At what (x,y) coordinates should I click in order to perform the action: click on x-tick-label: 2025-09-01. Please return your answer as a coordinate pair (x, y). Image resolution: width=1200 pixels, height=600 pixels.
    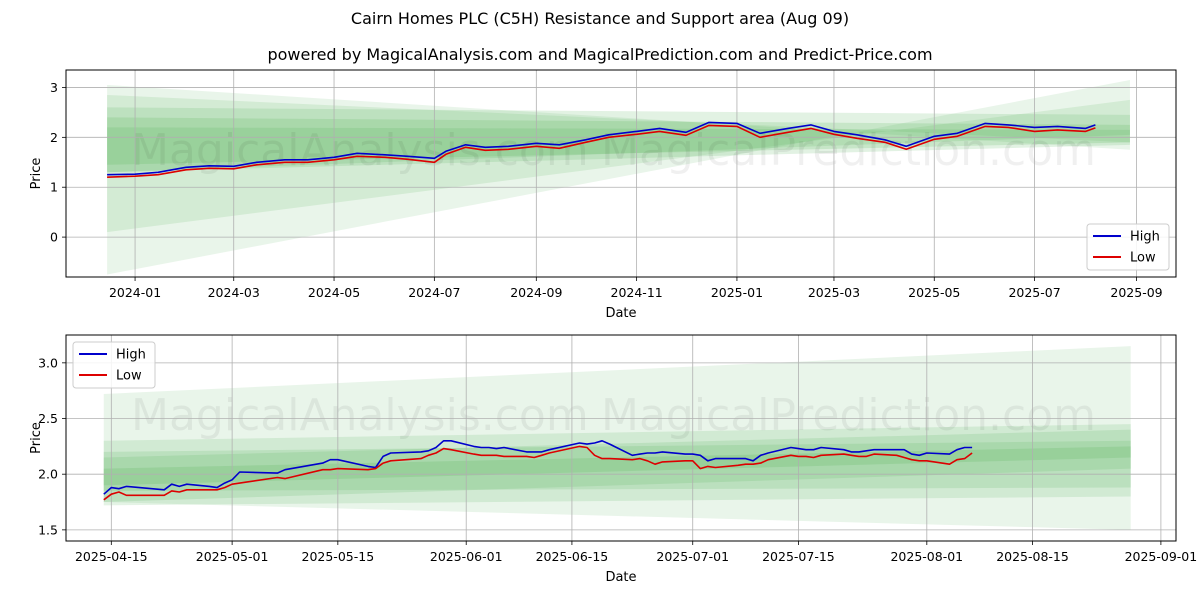
    Looking at the image, I should click on (1161, 556).